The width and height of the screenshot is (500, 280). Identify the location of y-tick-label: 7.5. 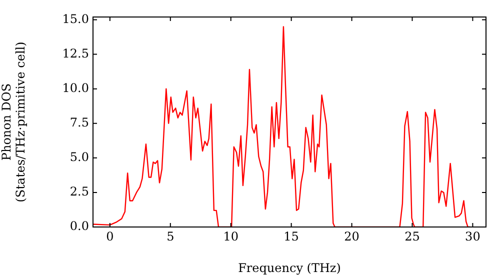
(79, 123).